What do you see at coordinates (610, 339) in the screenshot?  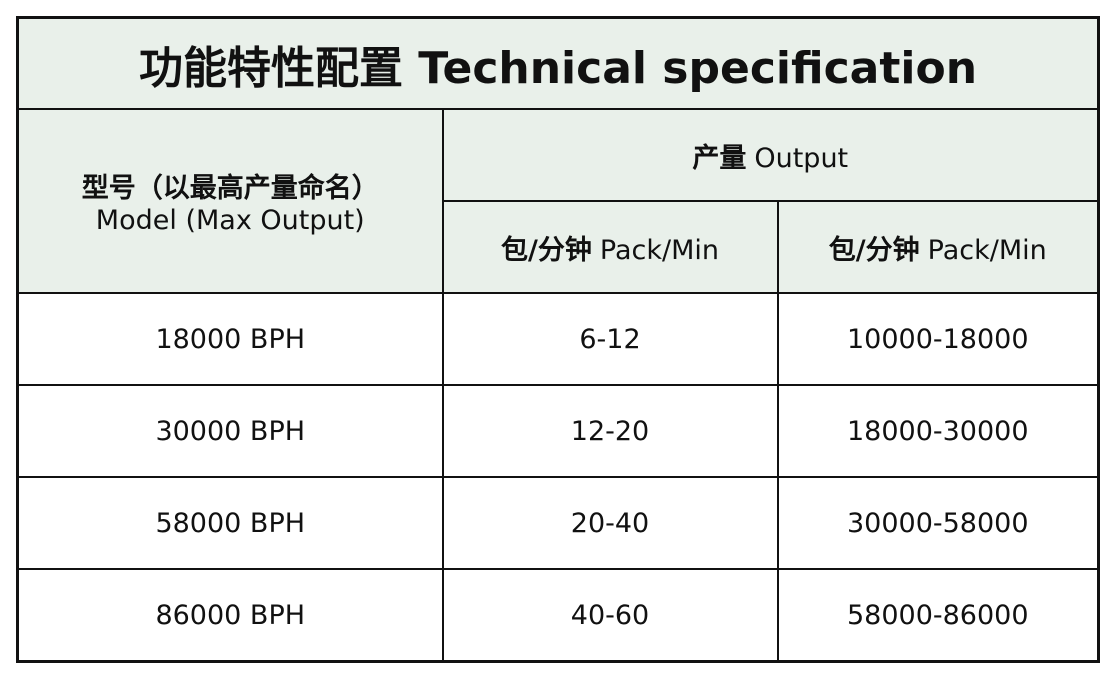 I see `table-cell: 6-12` at bounding box center [610, 339].